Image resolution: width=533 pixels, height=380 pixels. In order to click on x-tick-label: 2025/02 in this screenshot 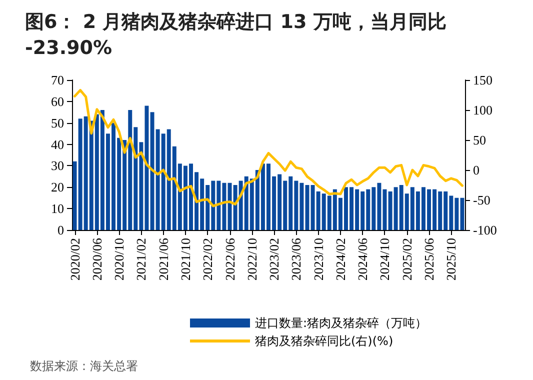, I will do `click(406, 259)`.